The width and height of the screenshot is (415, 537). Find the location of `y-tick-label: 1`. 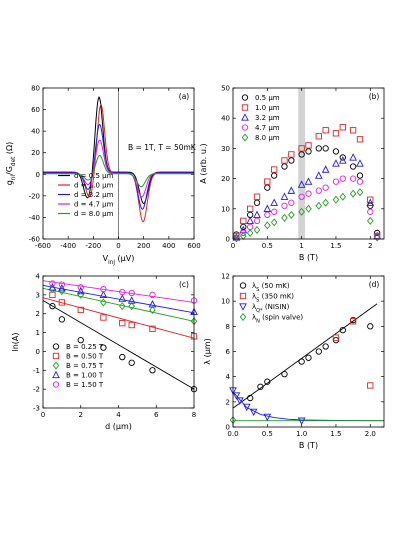

y-tick-label: 1 is located at coordinates (38, 333).